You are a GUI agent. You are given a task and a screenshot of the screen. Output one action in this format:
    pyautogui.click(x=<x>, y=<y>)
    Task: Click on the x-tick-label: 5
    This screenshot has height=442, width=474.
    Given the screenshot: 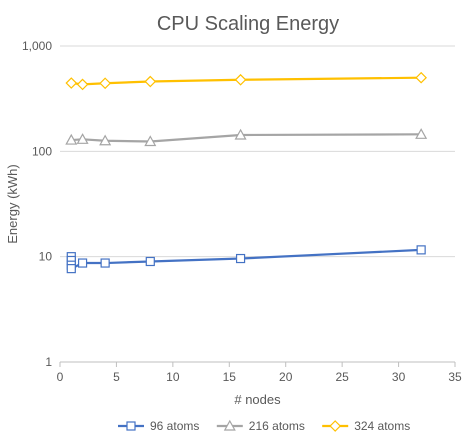 What is the action you would take?
    pyautogui.click(x=116, y=377)
    